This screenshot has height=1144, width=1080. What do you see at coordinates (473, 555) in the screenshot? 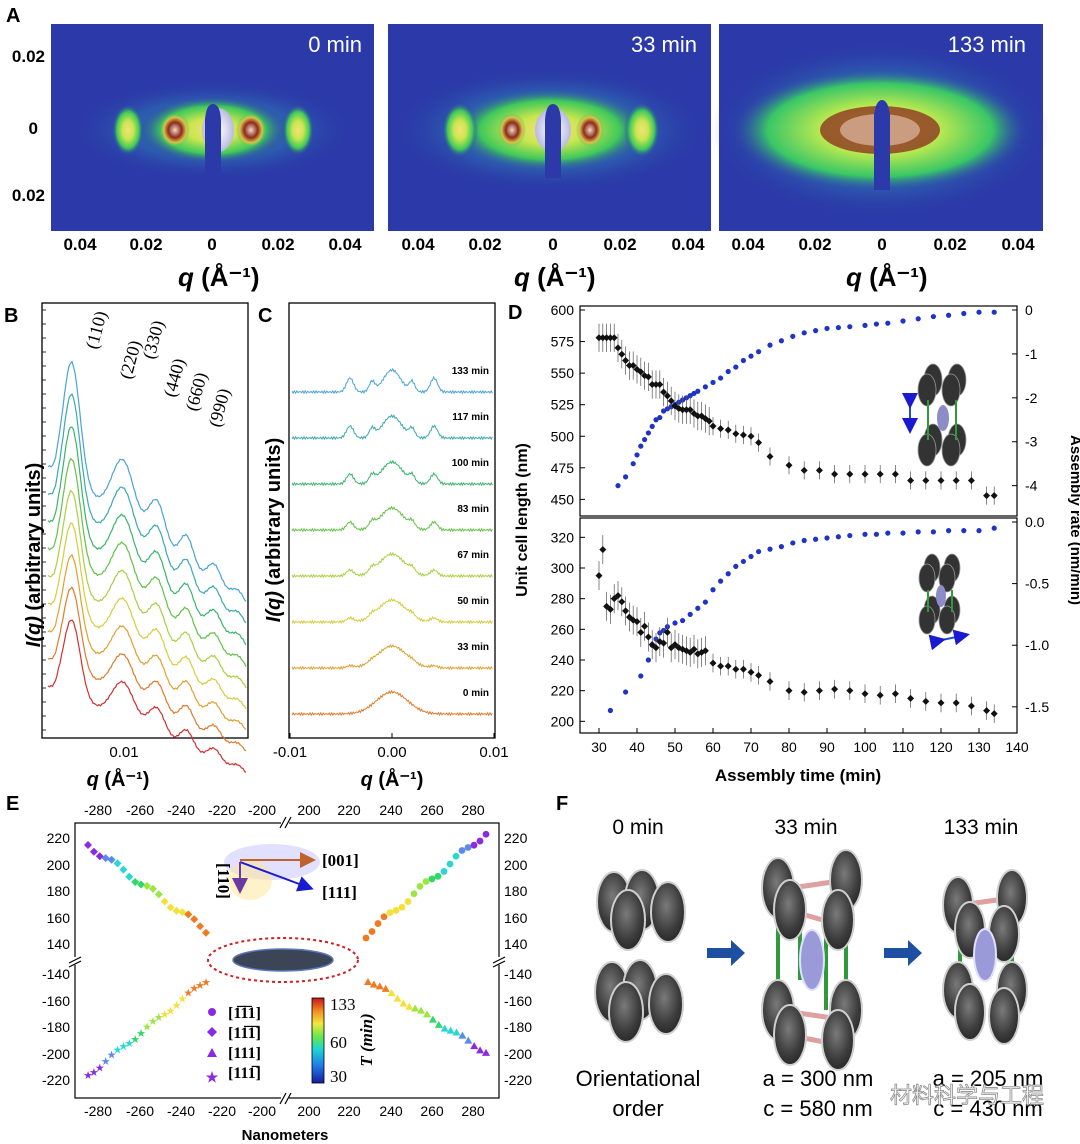
I see `c-curve-label: 67 min` at bounding box center [473, 555].